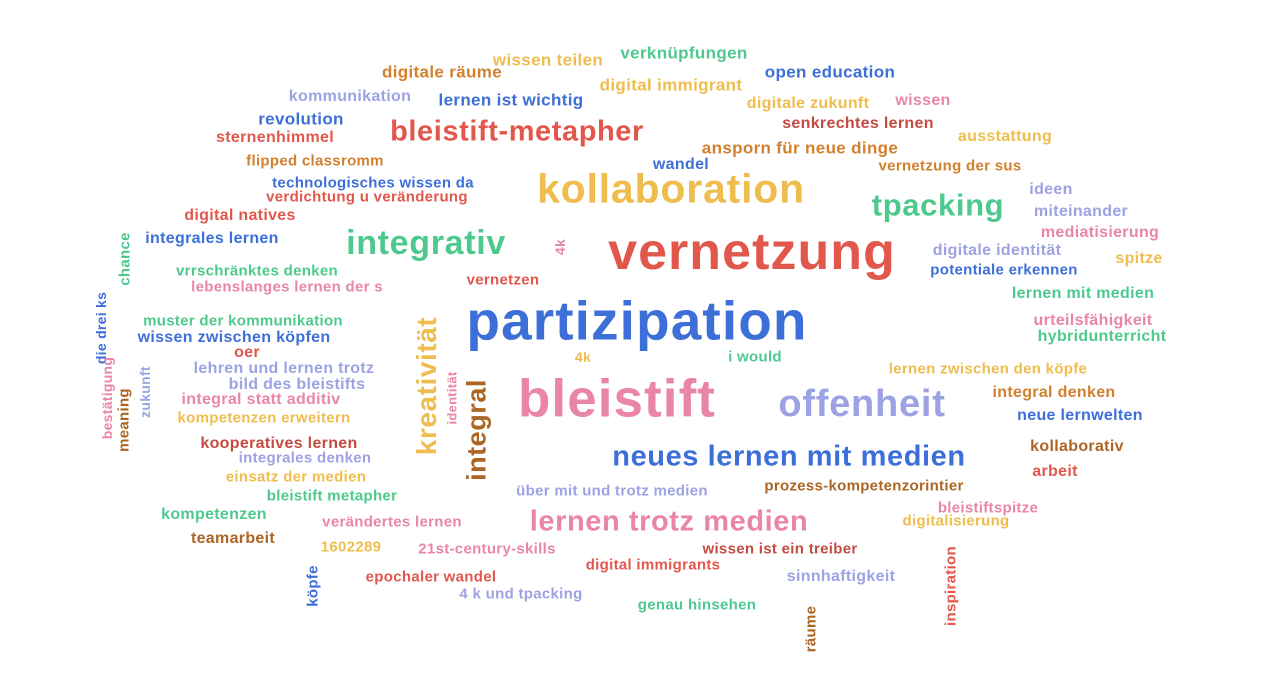  Describe the element at coordinates (125, 259) in the screenshot. I see `cloud-word: chance` at that location.